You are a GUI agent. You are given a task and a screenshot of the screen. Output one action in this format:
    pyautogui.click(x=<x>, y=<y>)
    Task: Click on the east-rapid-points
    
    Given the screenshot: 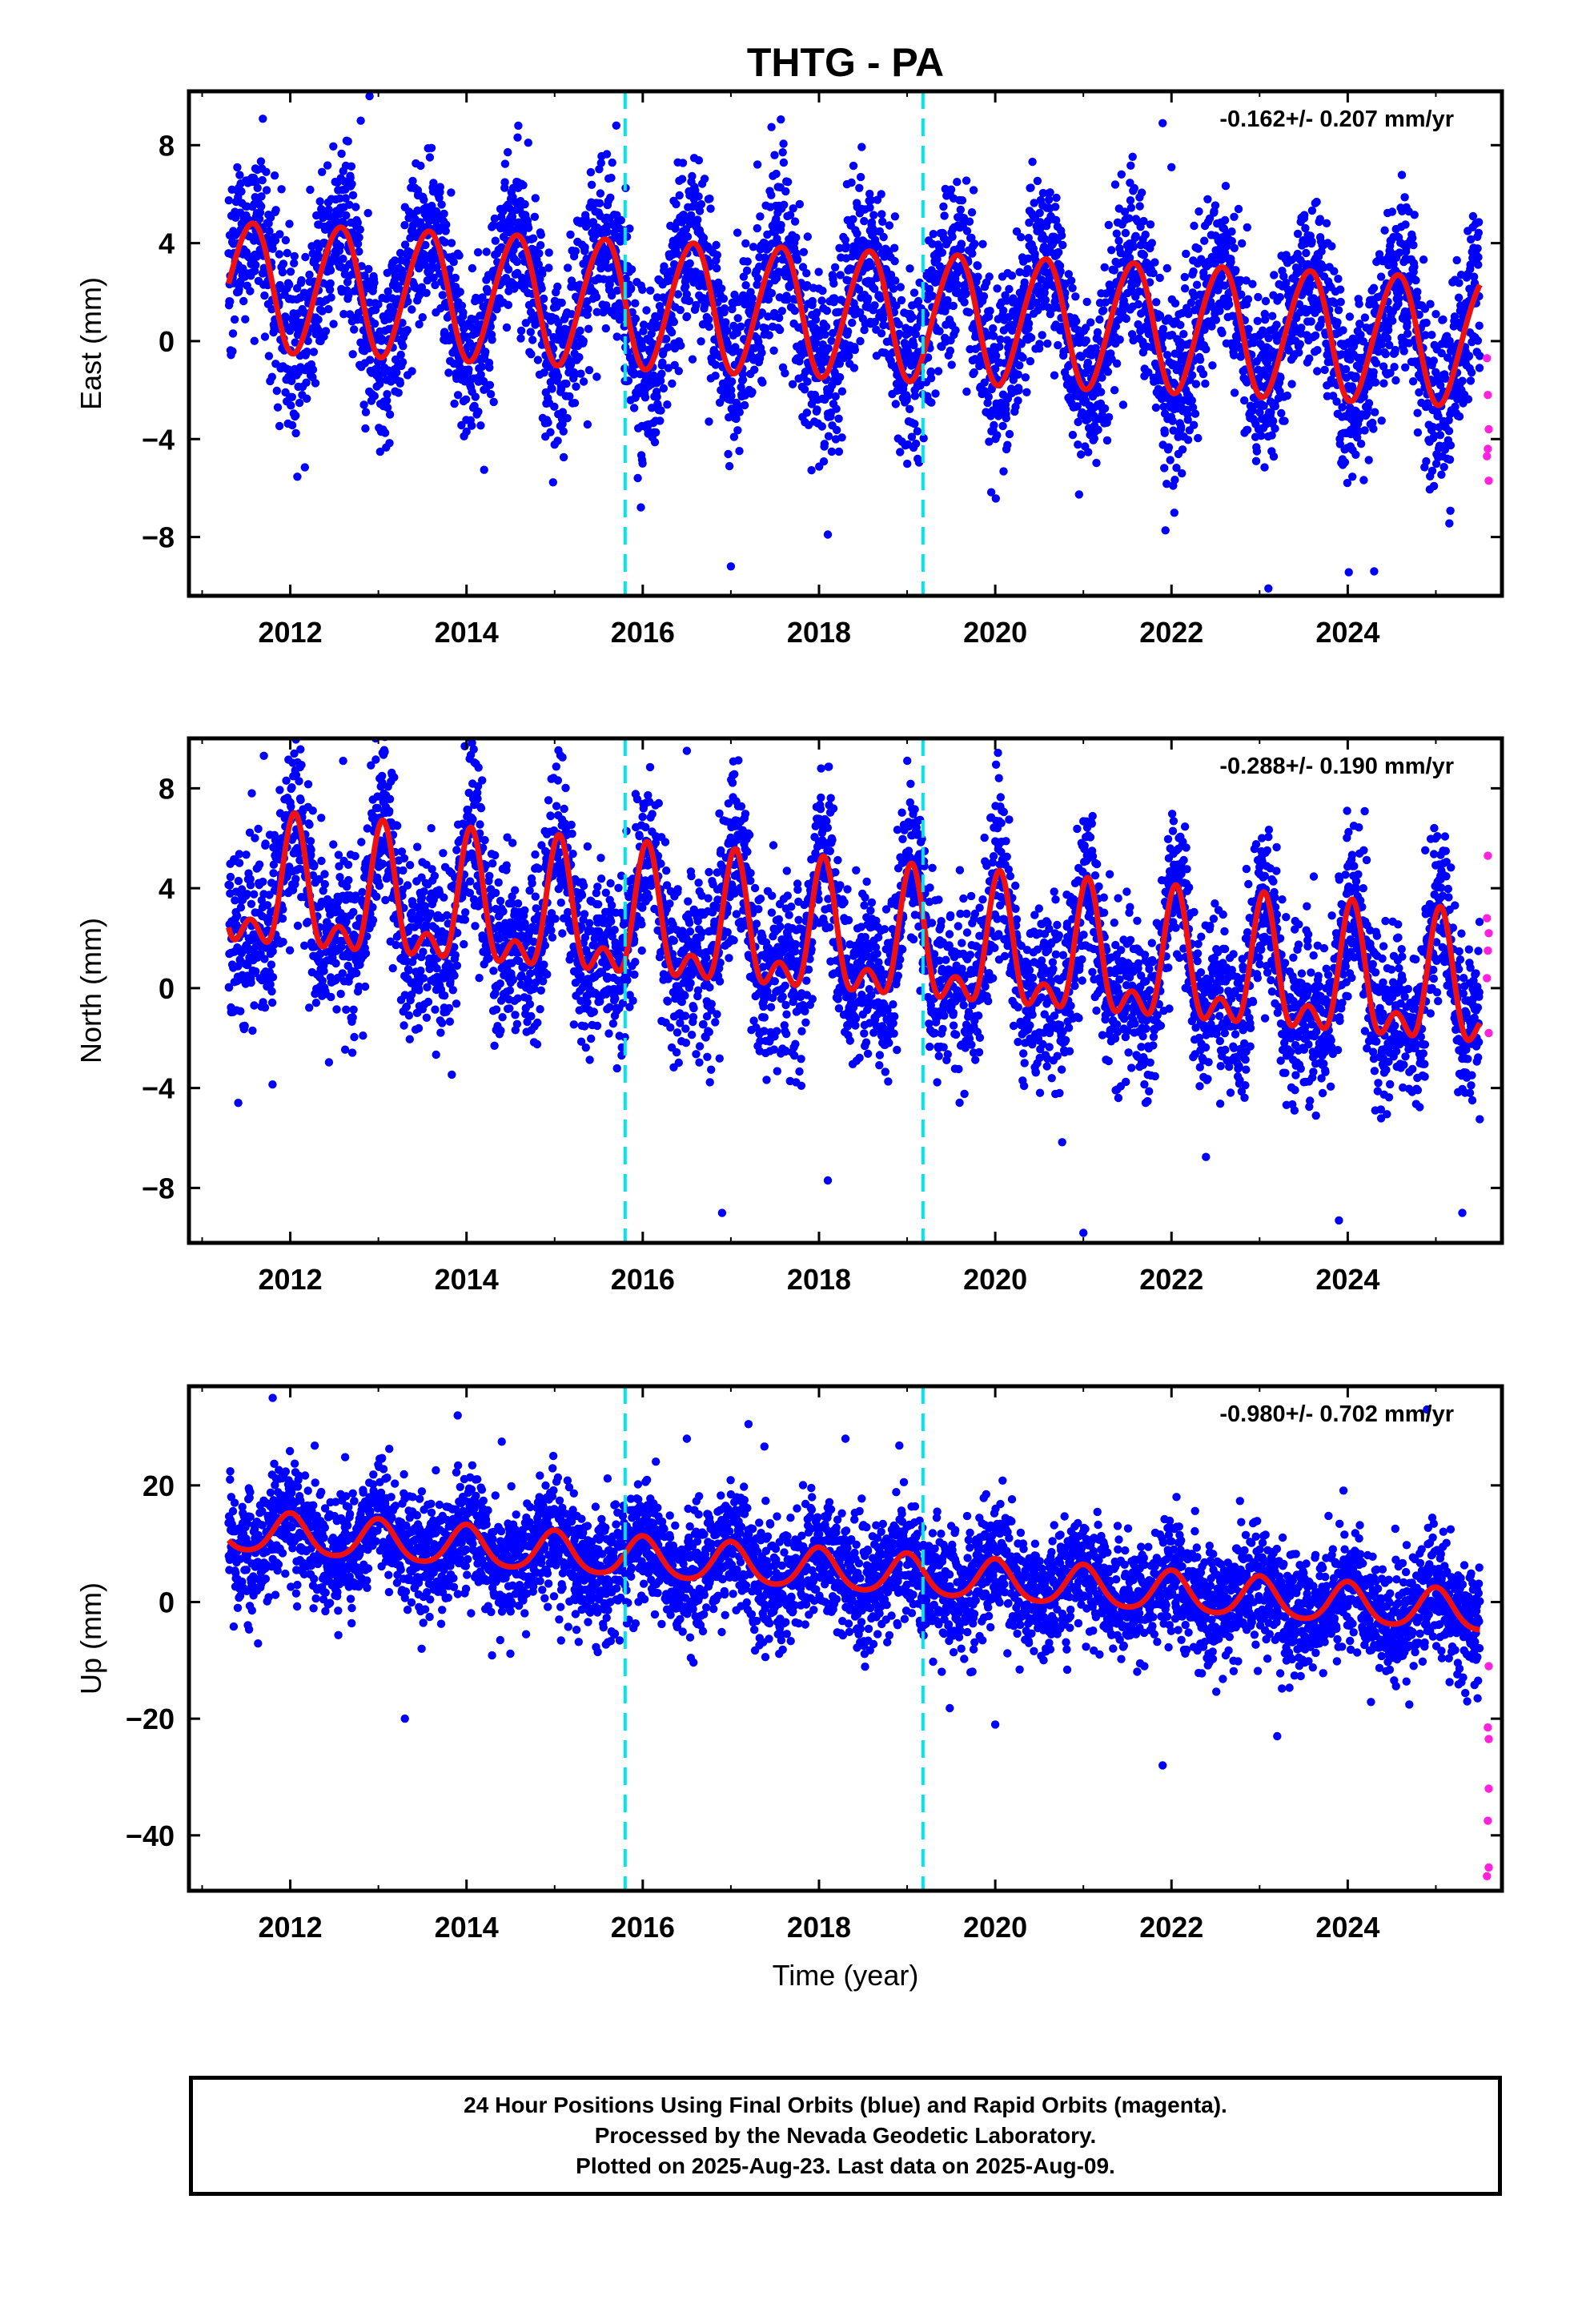 What is the action you would take?
    pyautogui.click(x=1488, y=419)
    